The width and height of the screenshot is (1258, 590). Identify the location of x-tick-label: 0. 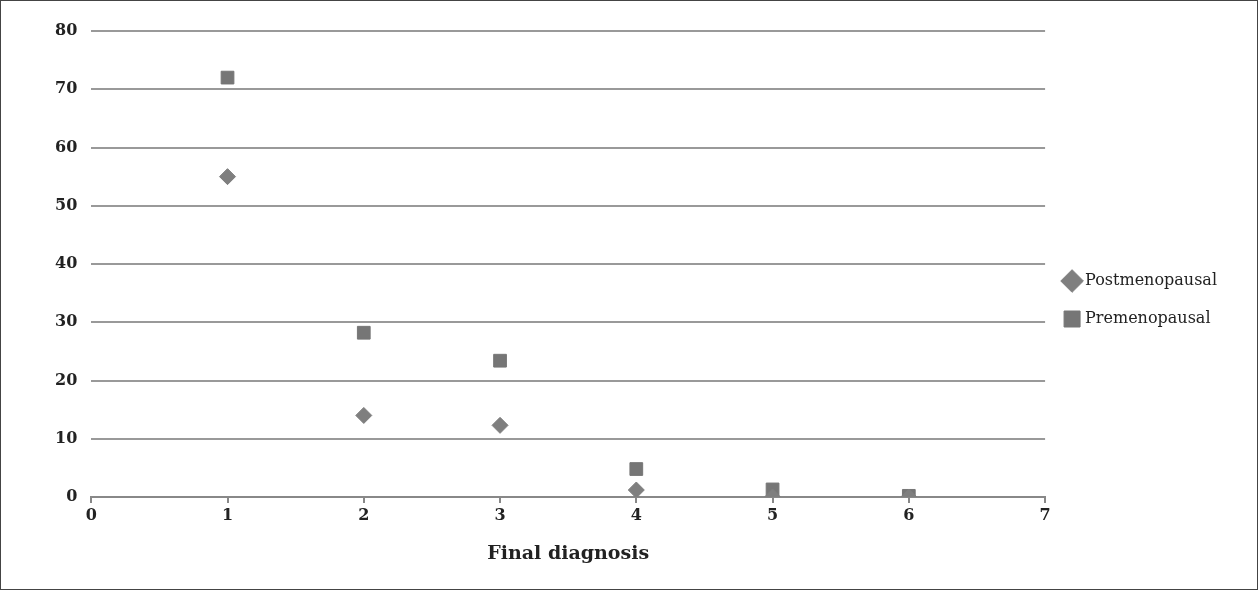
(91, 514).